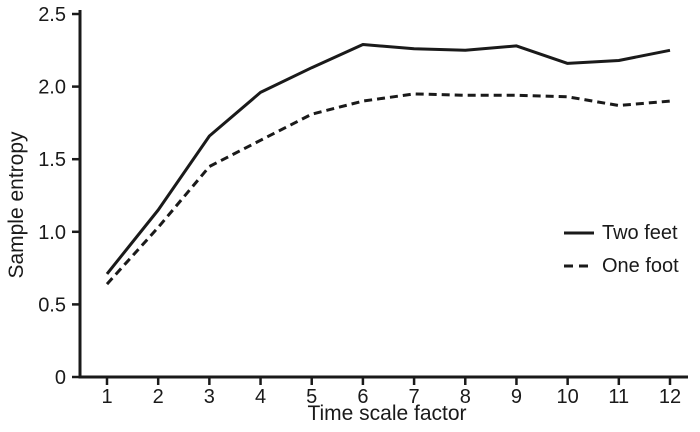 This screenshot has height=432, width=700. I want to click on x-tick-label: 3, so click(209, 397).